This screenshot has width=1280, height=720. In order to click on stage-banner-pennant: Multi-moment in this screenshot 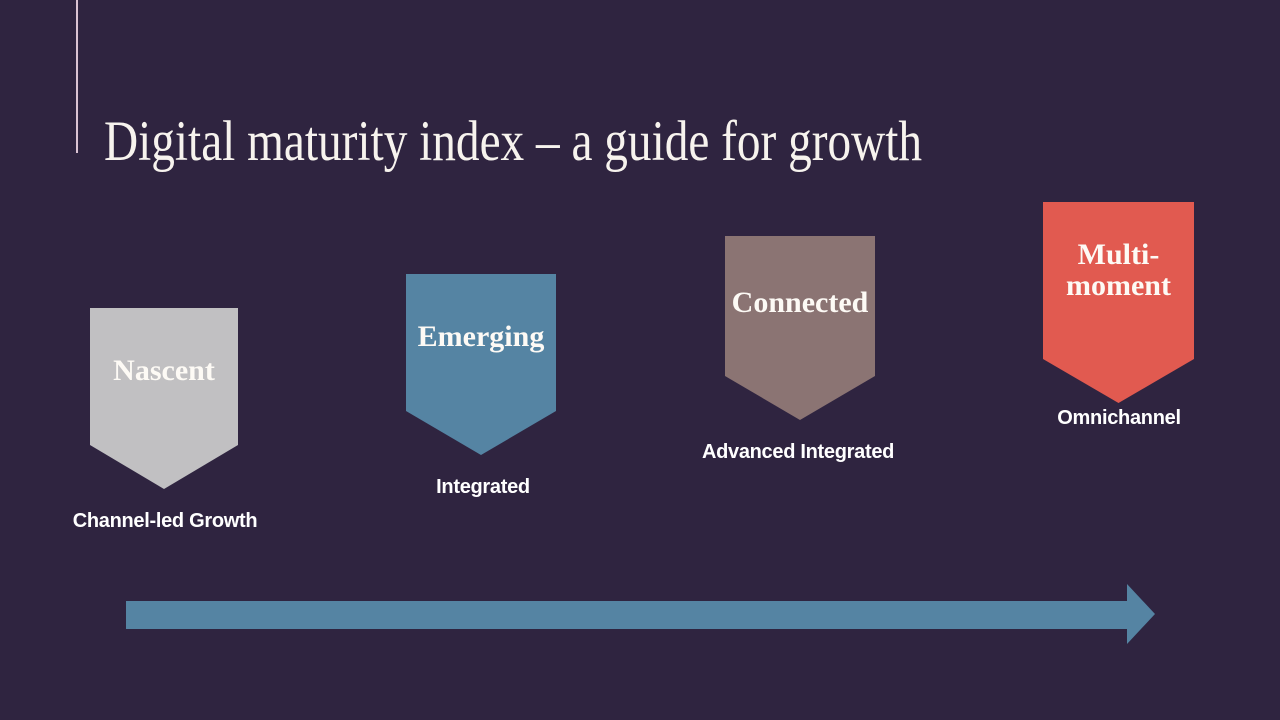, I will do `click(1118, 302)`.